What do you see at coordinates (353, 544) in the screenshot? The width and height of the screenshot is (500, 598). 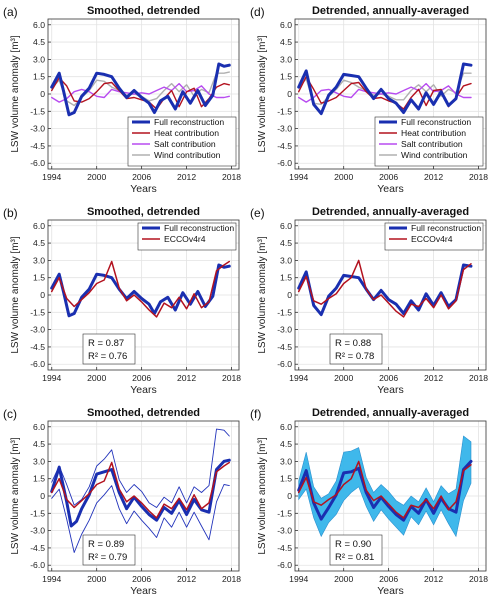 I see `correlation-r: R = 0.90` at bounding box center [353, 544].